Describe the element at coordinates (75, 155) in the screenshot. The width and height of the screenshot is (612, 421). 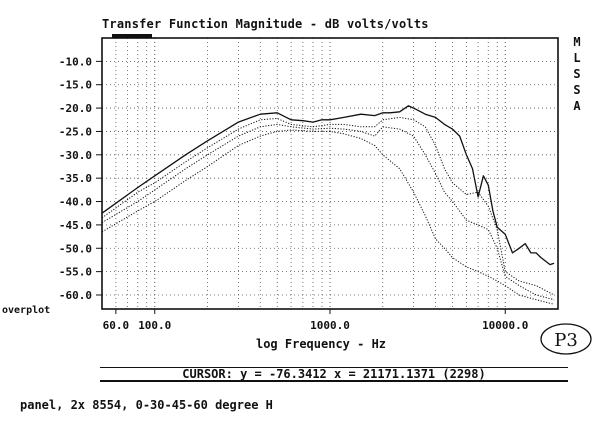
I see `y-tick-label: -30.0` at that location.